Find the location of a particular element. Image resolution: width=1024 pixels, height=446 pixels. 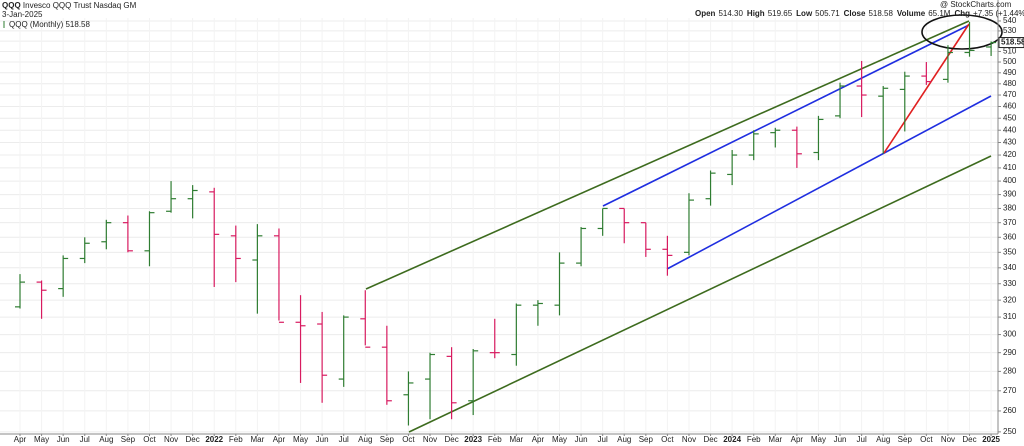

last-price-box is located at coordinates (1011, 43).